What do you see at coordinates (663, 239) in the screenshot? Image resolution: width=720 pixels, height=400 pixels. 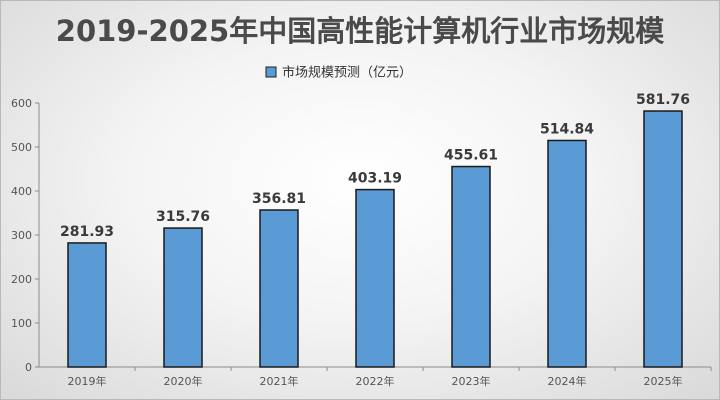 I see `bar-2025年` at bounding box center [663, 239].